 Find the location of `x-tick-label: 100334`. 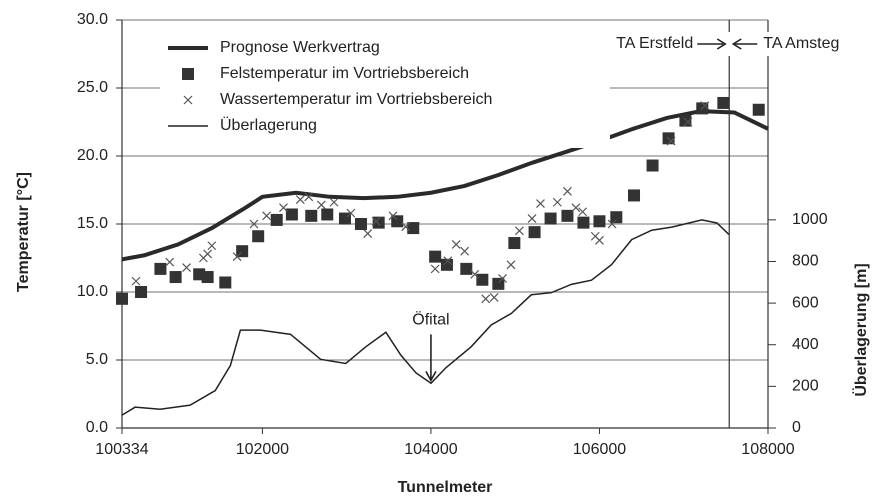

x-tick-label: 100334 is located at coordinates (121, 449).